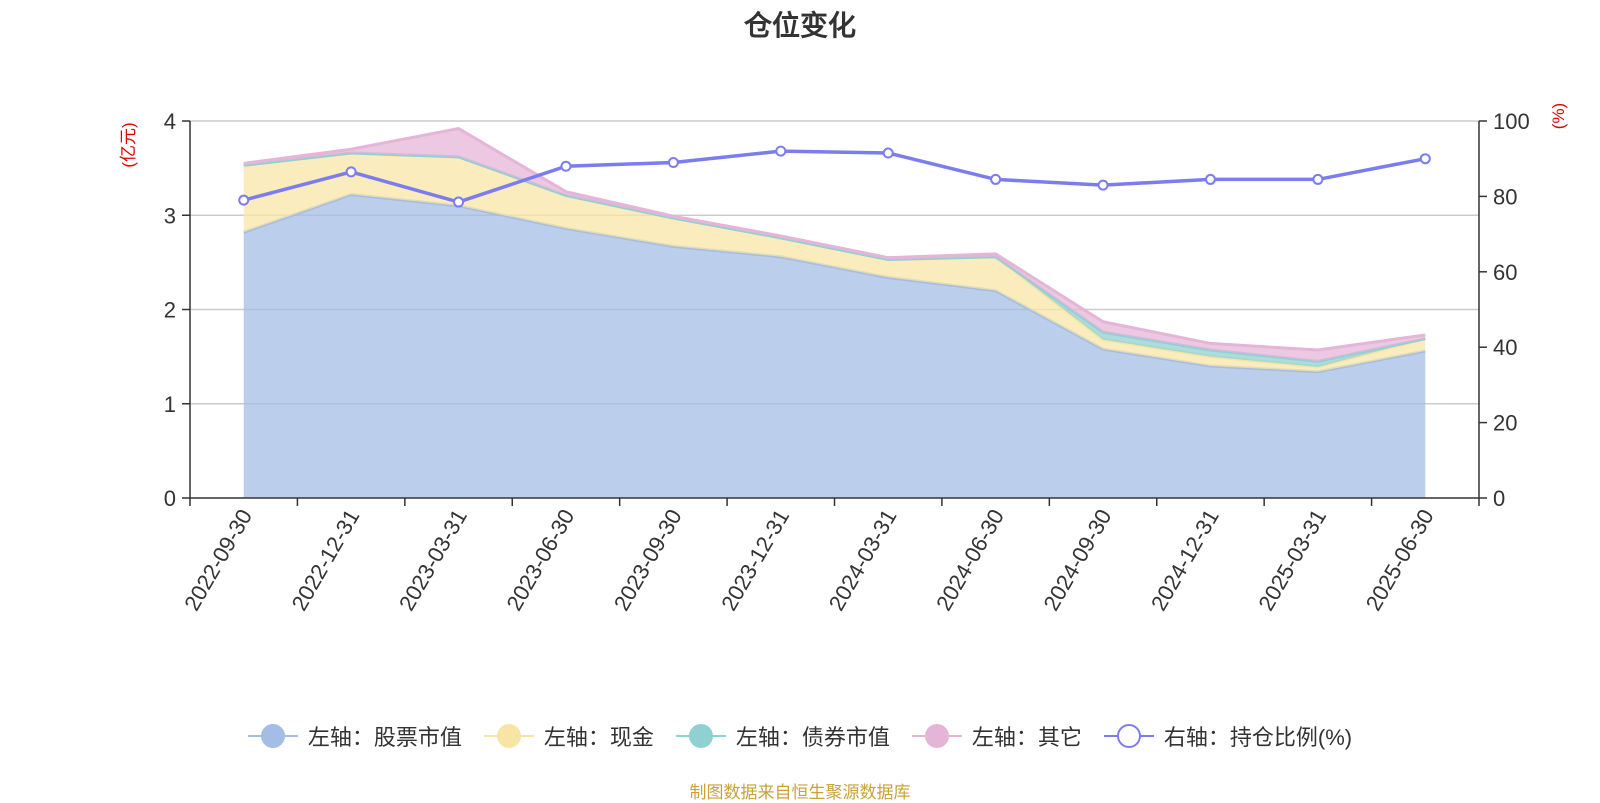 The height and width of the screenshot is (803, 1600). Describe the element at coordinates (970, 560) in the screenshot. I see `x-tick-label: 2024-06-30` at that location.